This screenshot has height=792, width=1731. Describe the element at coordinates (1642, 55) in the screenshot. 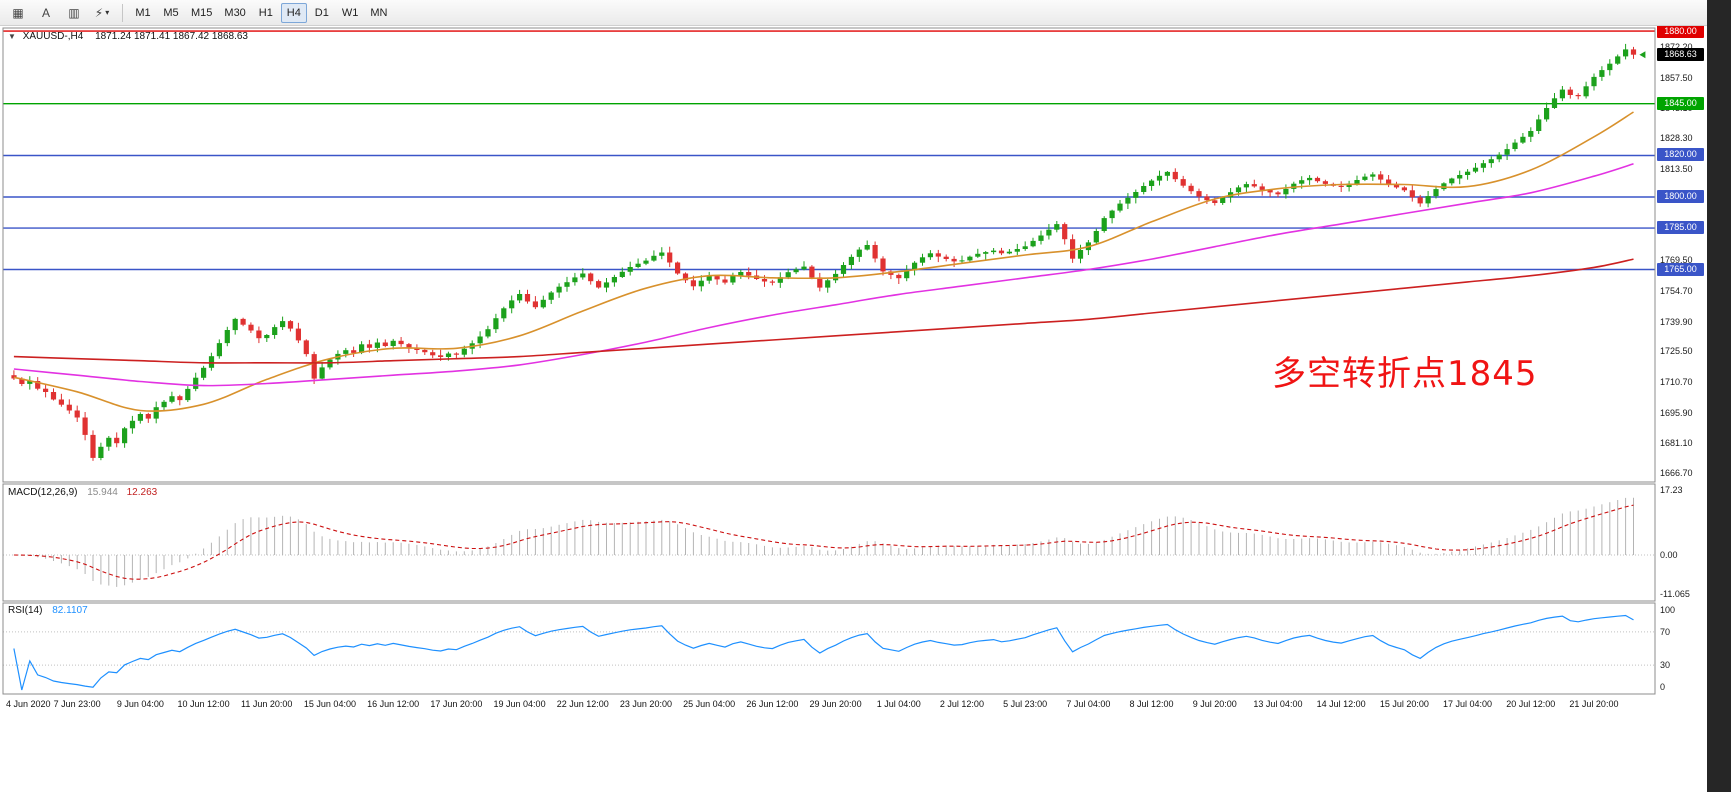

I see `last-price-marker` at that location.